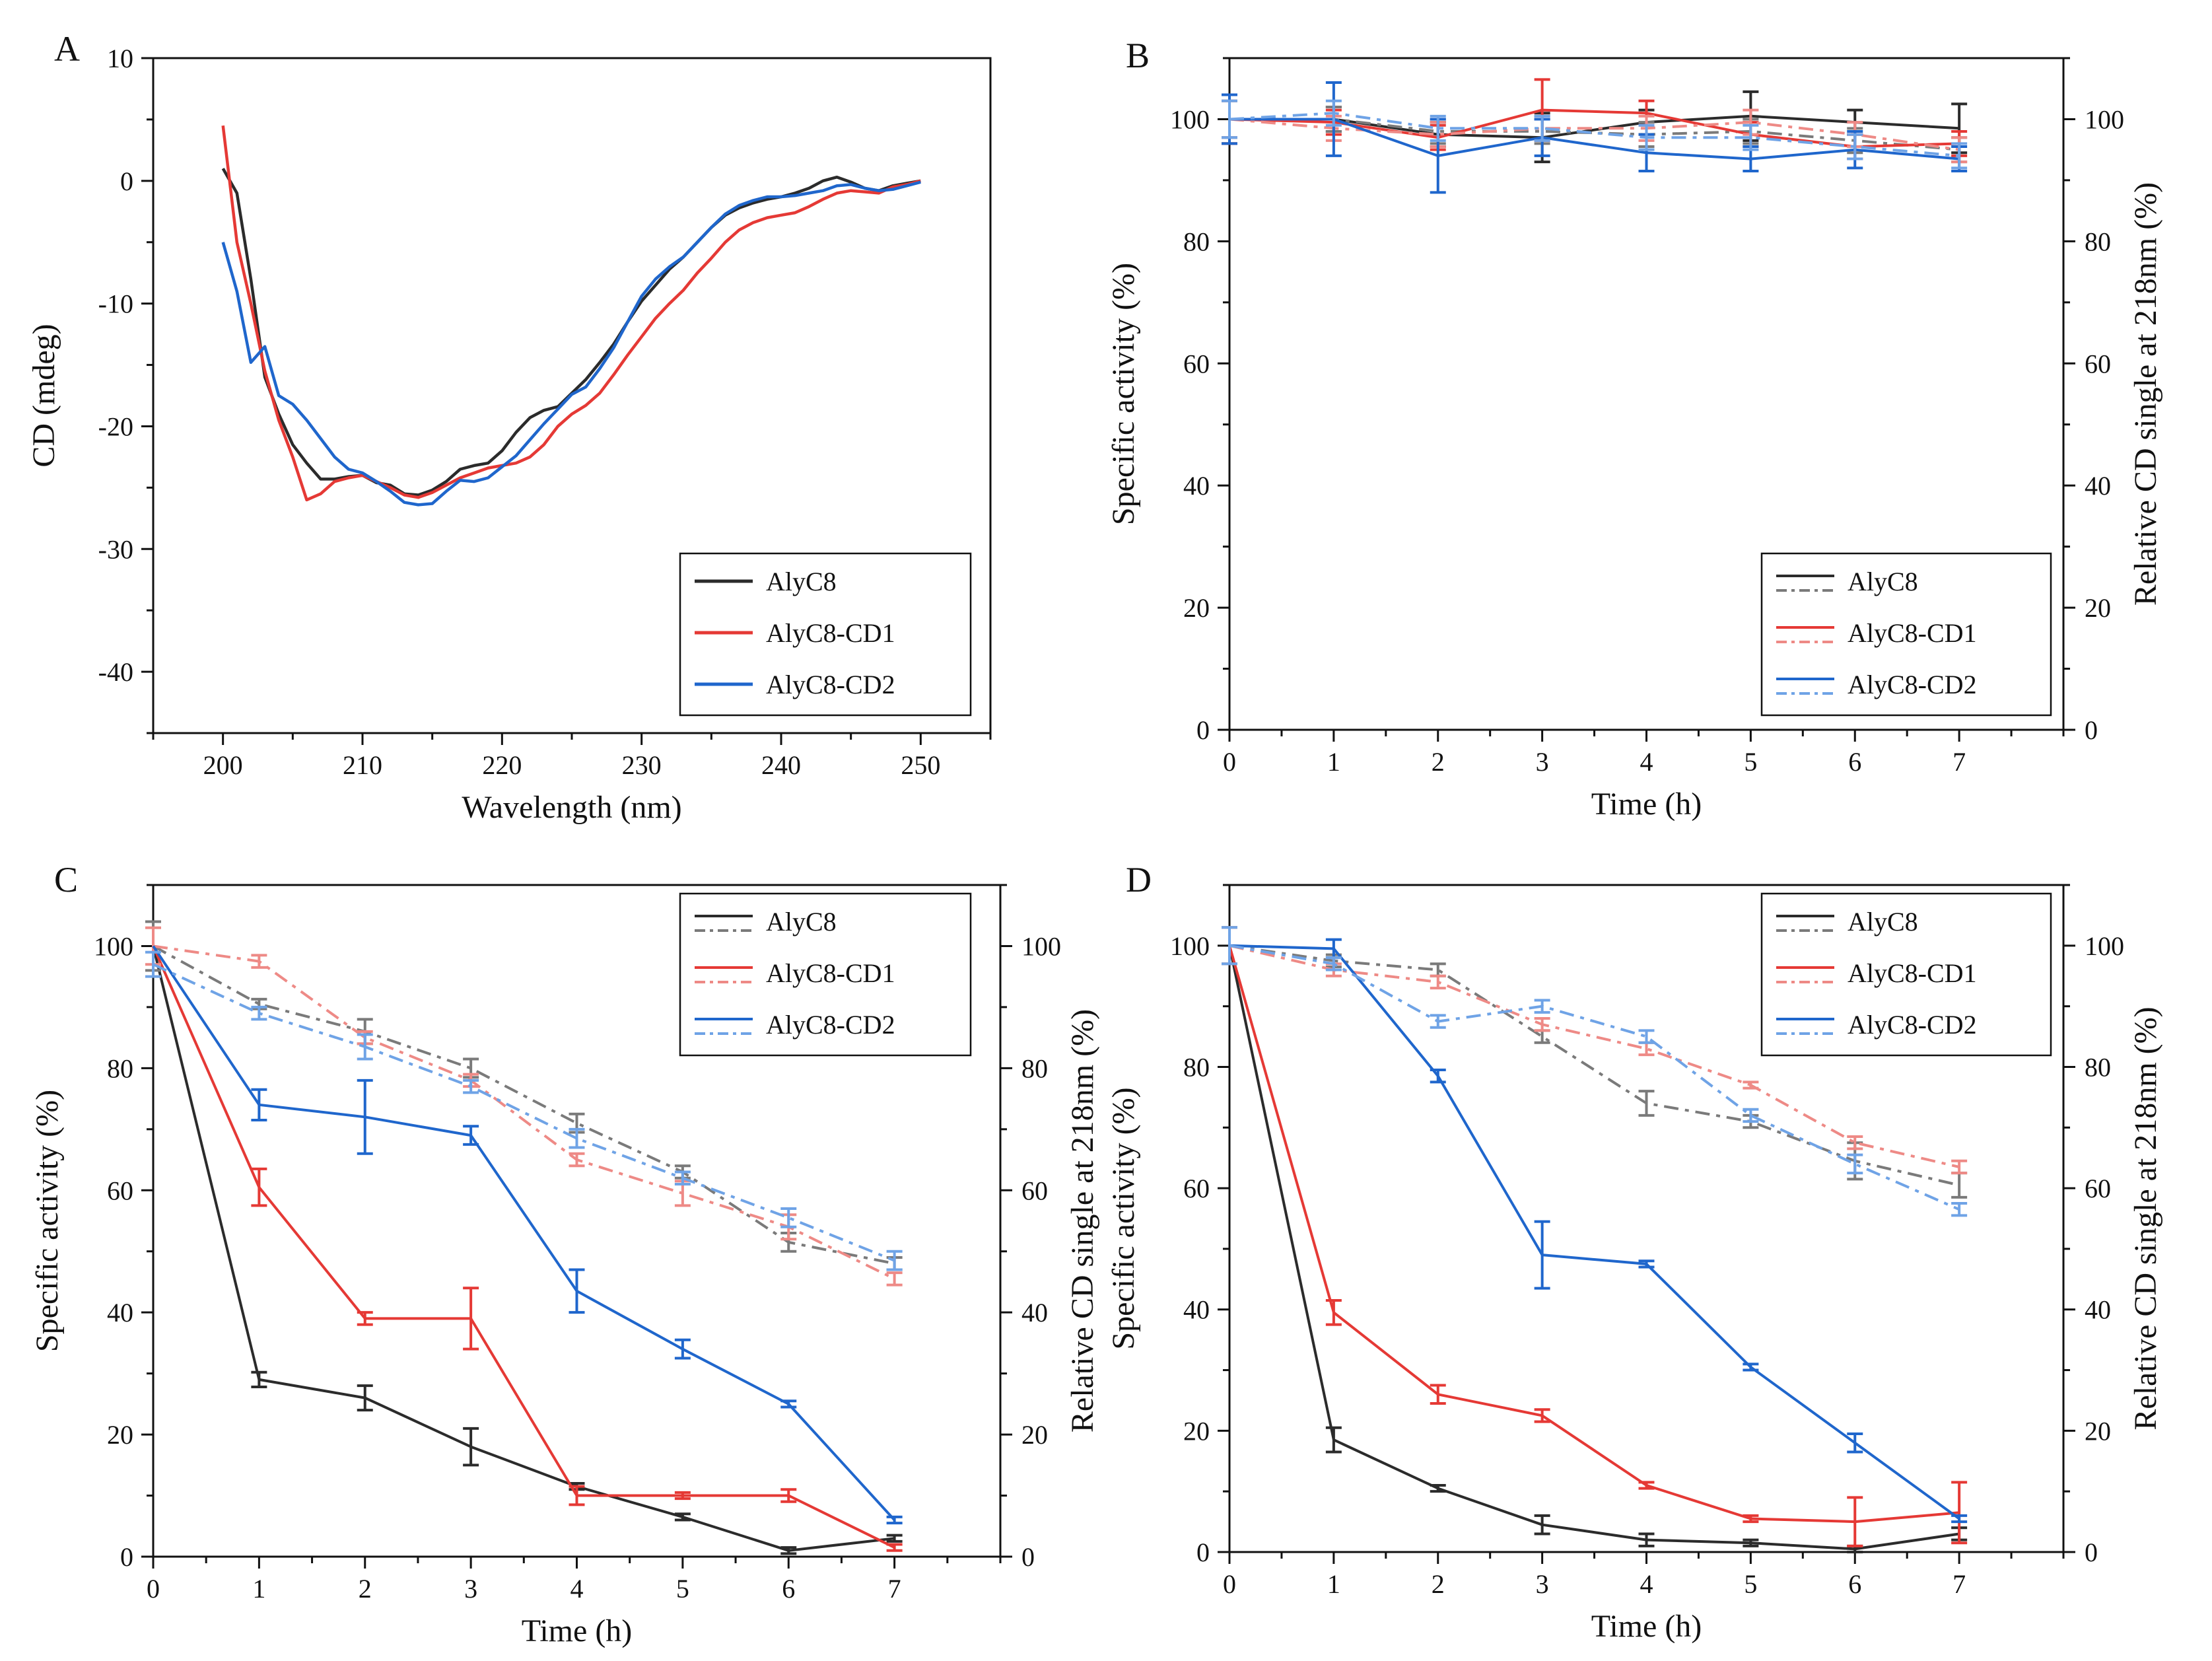  Describe the element at coordinates (115, 426) in the screenshot. I see `y-tick-label: -20` at that location.